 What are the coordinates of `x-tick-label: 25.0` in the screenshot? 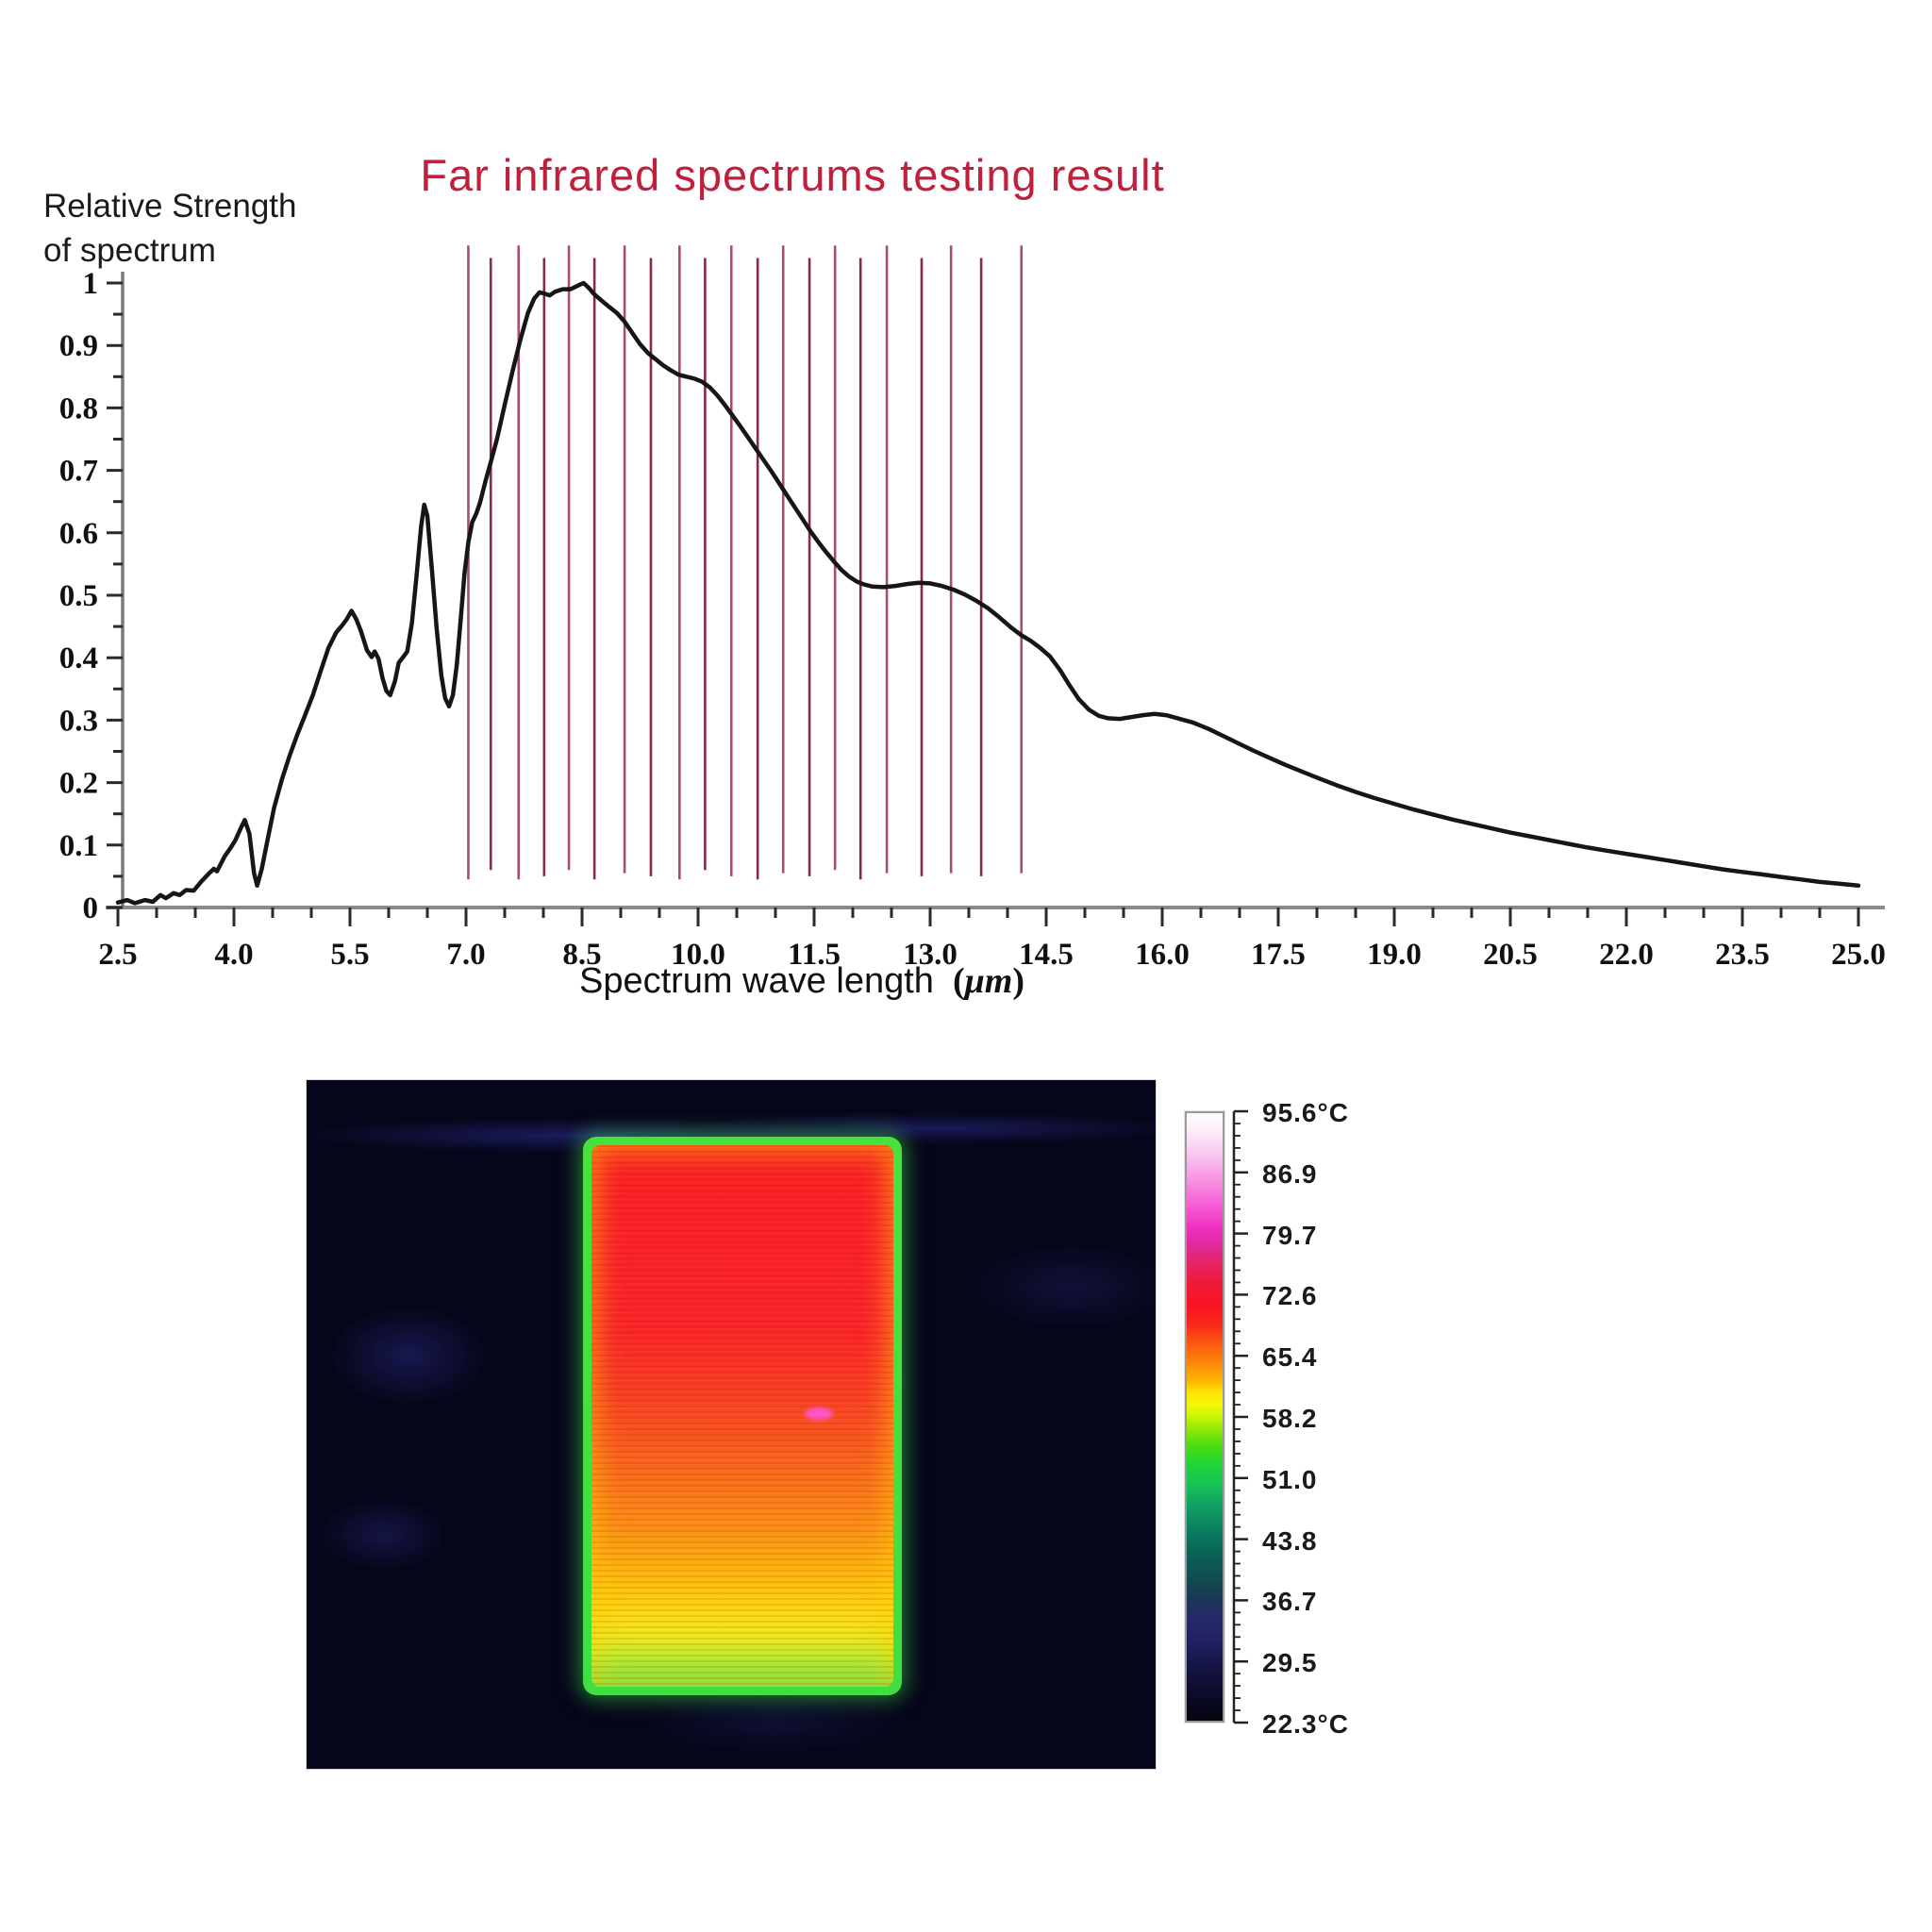 It's located at (1858, 955).